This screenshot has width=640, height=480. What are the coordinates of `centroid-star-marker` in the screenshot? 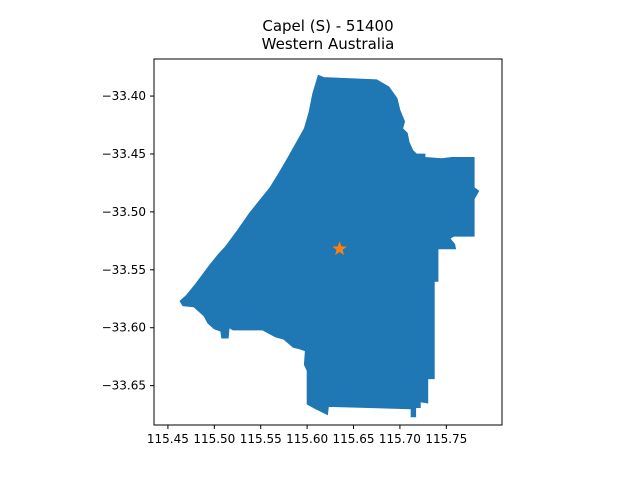 It's located at (339, 248).